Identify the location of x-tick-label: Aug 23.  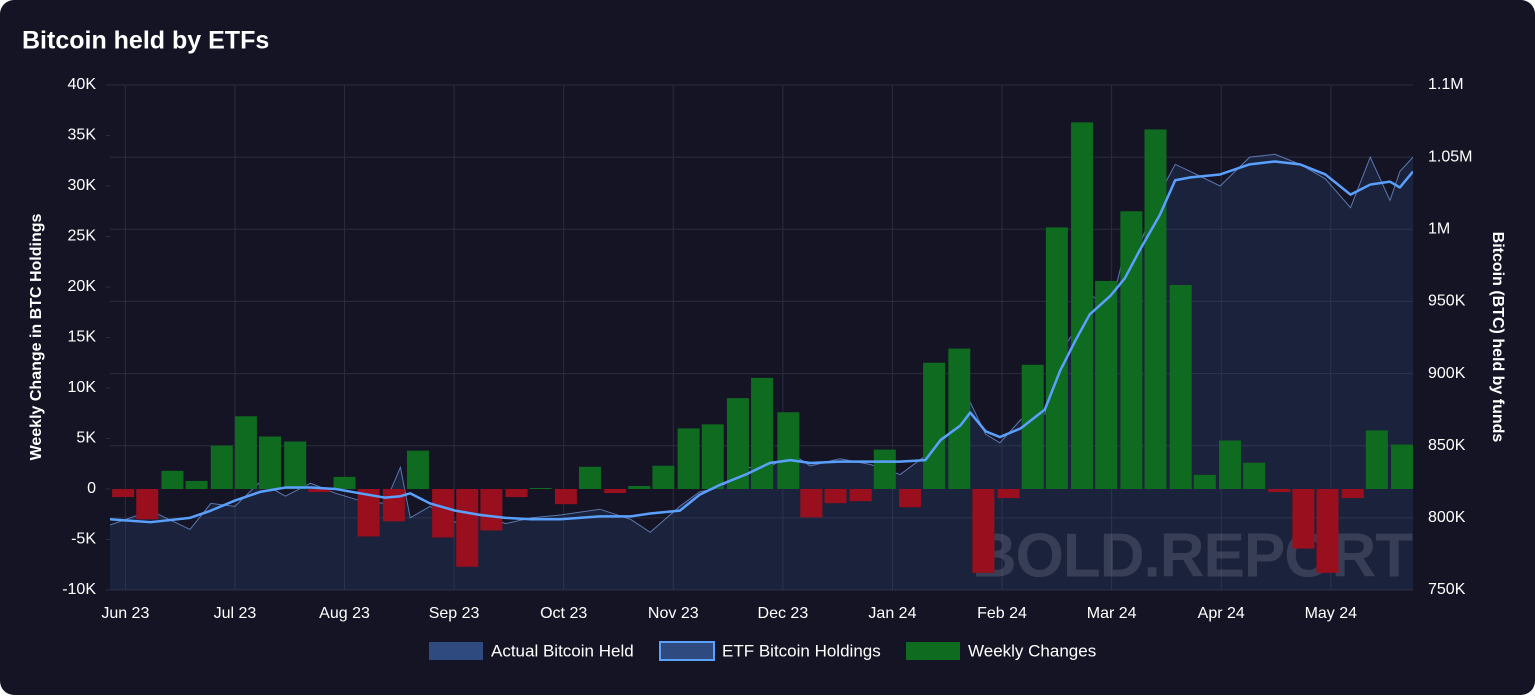
(344, 613).